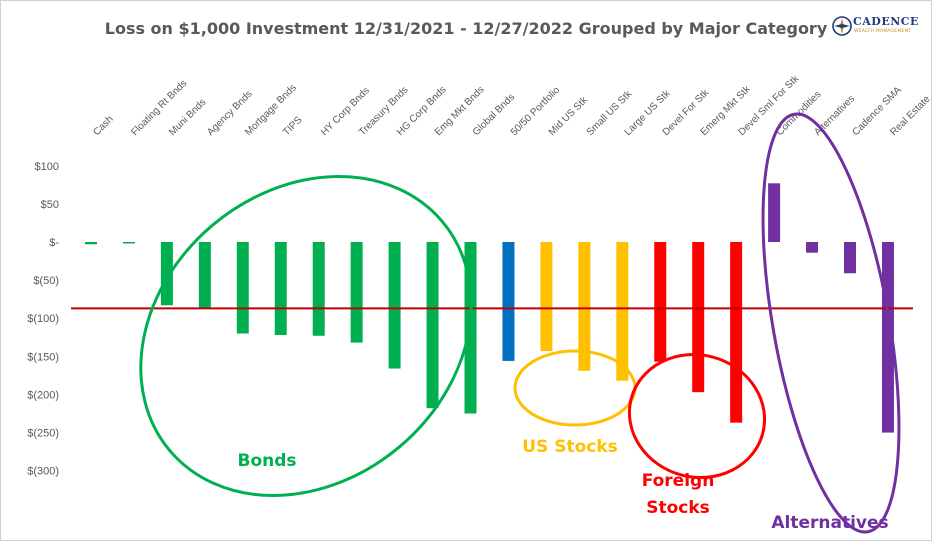 Image resolution: width=932 pixels, height=541 pixels. What do you see at coordinates (432, 325) in the screenshot?
I see `bar-emg-mkt-bnds` at bounding box center [432, 325].